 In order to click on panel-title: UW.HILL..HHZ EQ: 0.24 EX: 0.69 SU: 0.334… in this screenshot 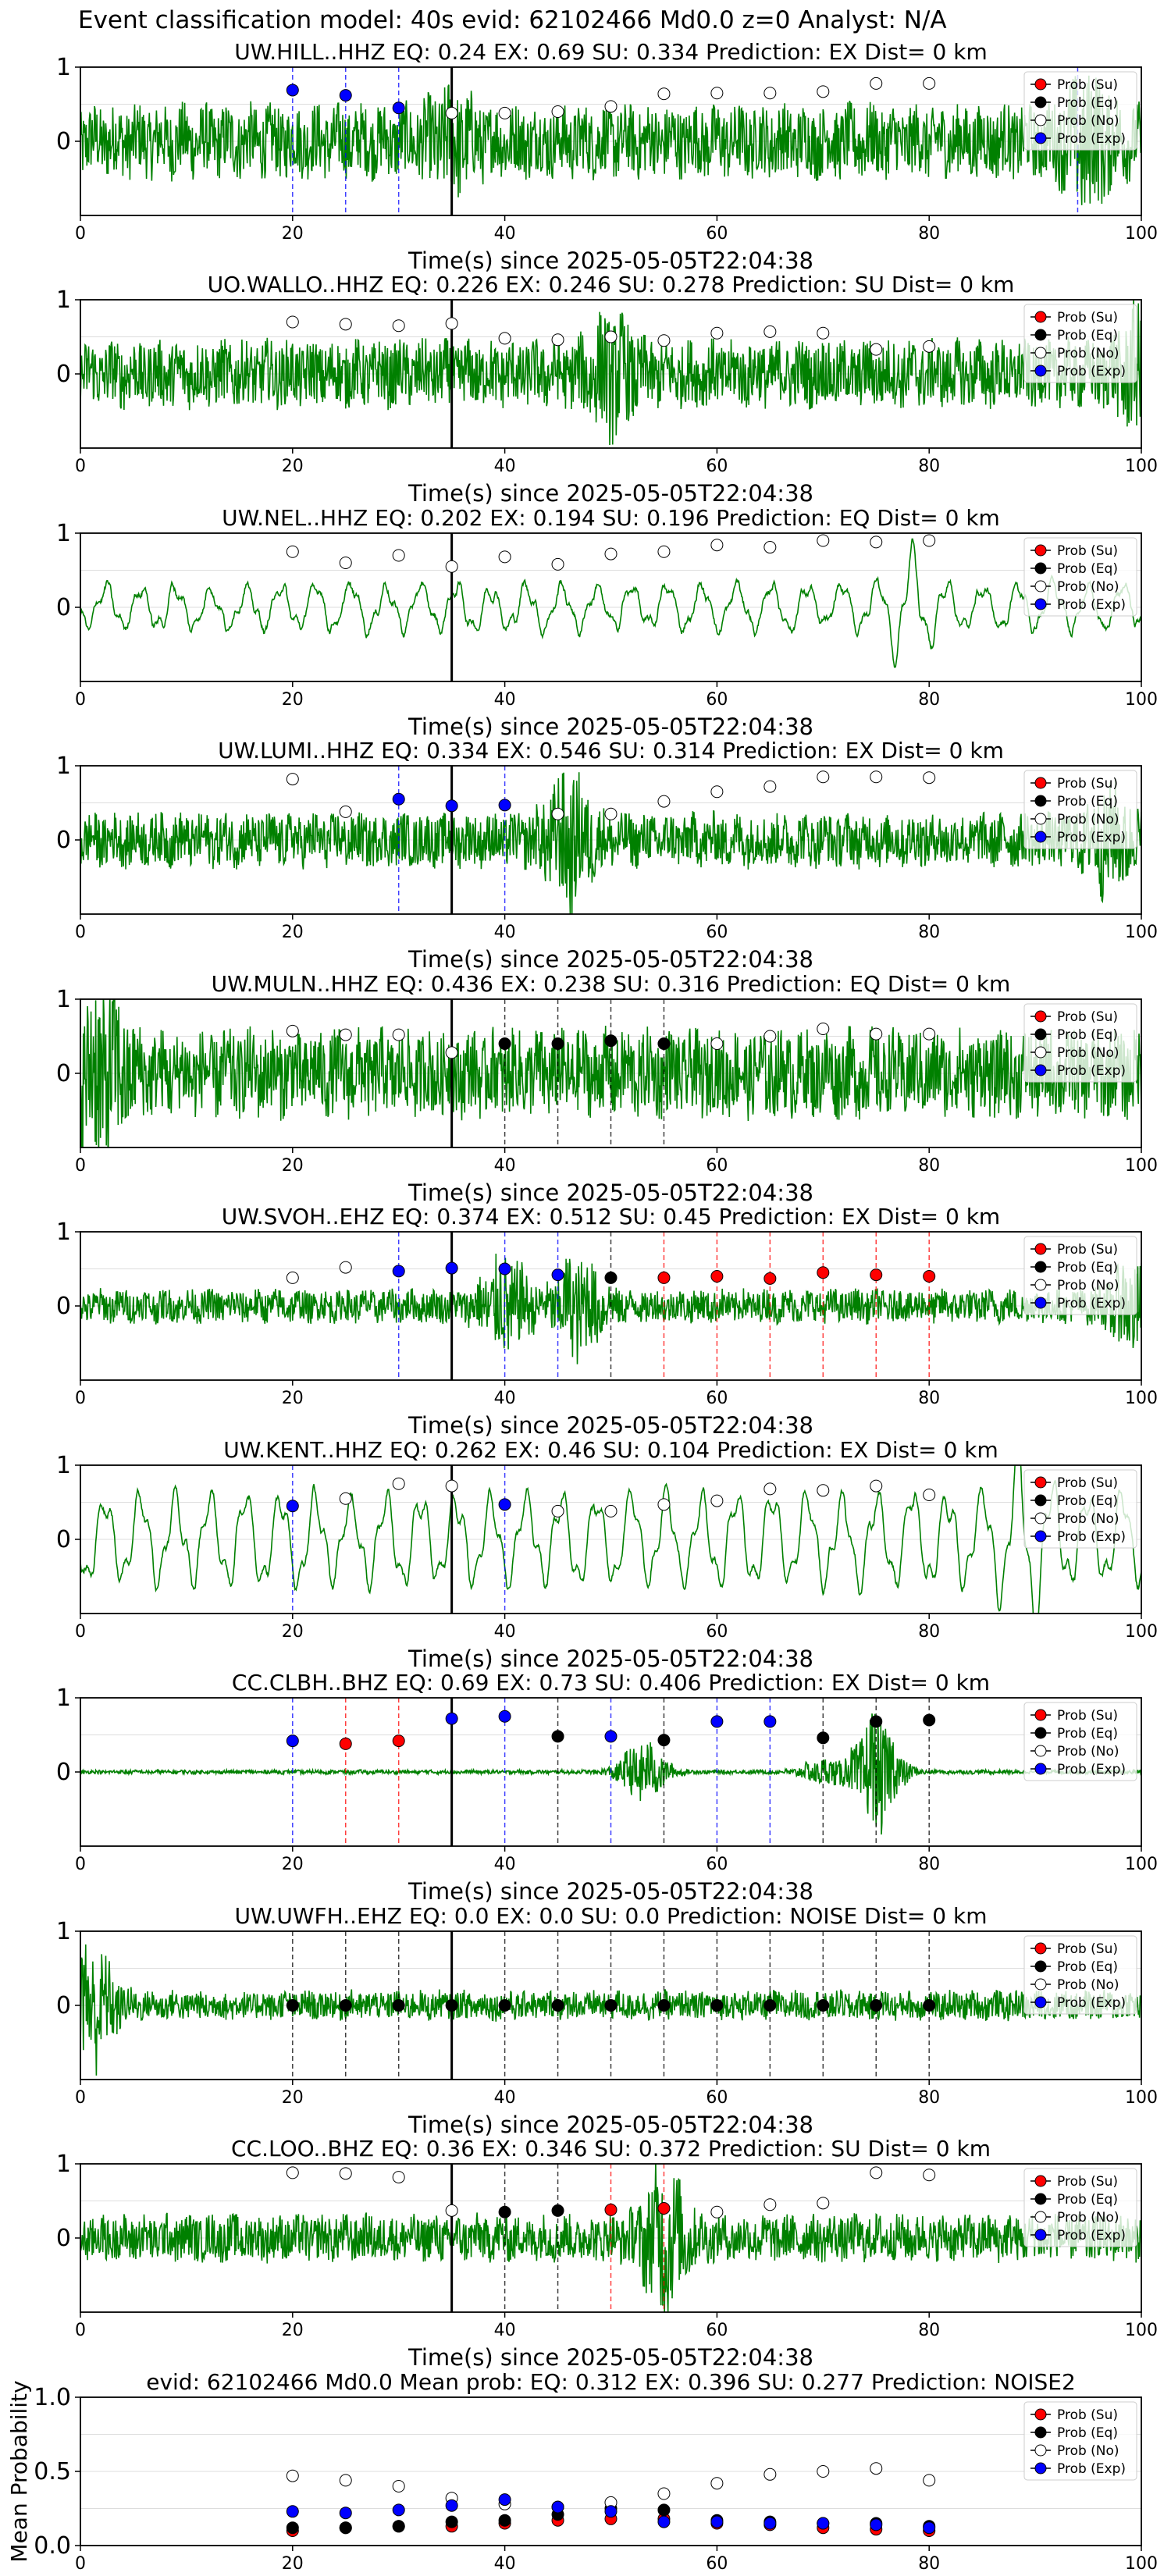, I will do `click(610, 52)`.